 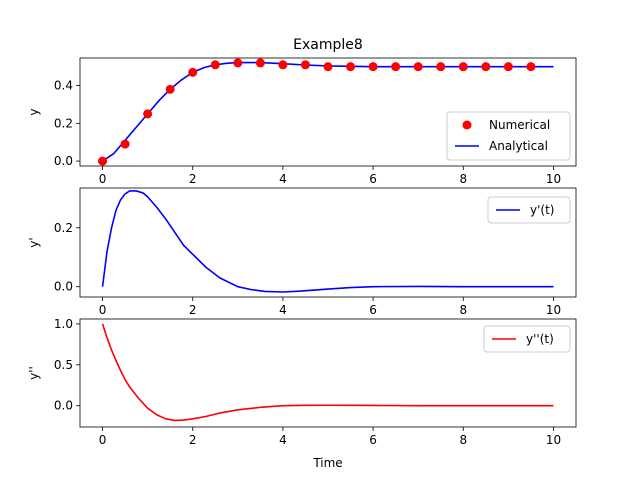 I want to click on chart-title: Example8, so click(x=328, y=45).